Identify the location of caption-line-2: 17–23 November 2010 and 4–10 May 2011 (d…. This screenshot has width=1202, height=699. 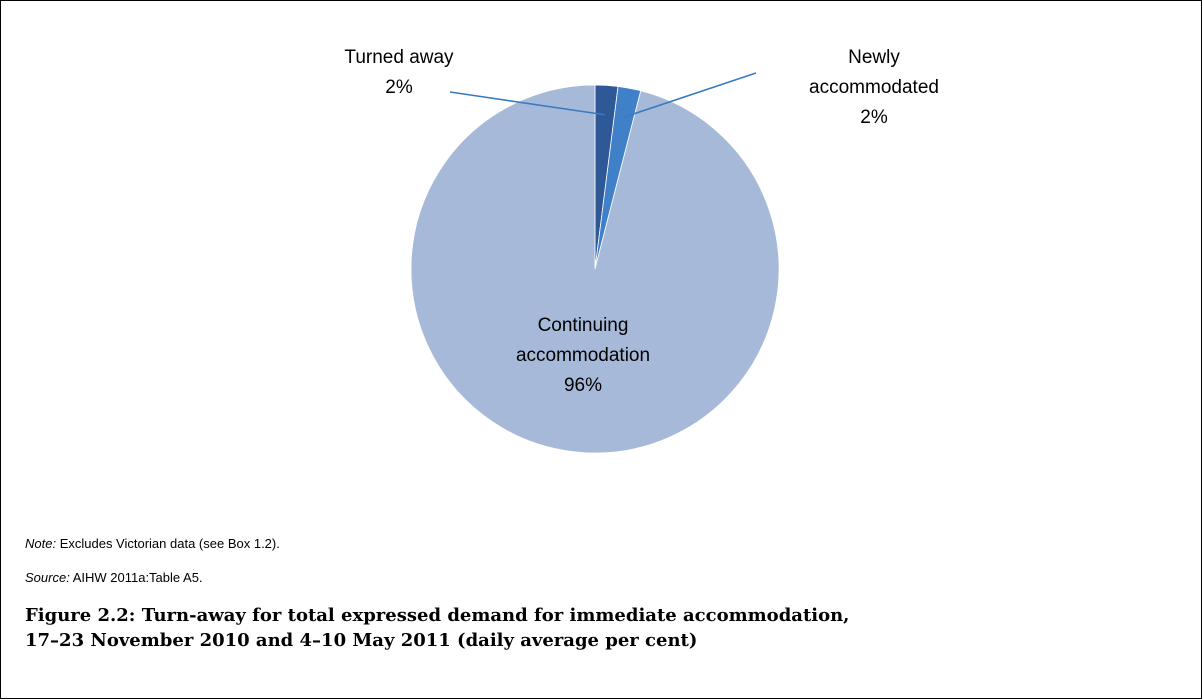
(361, 640).